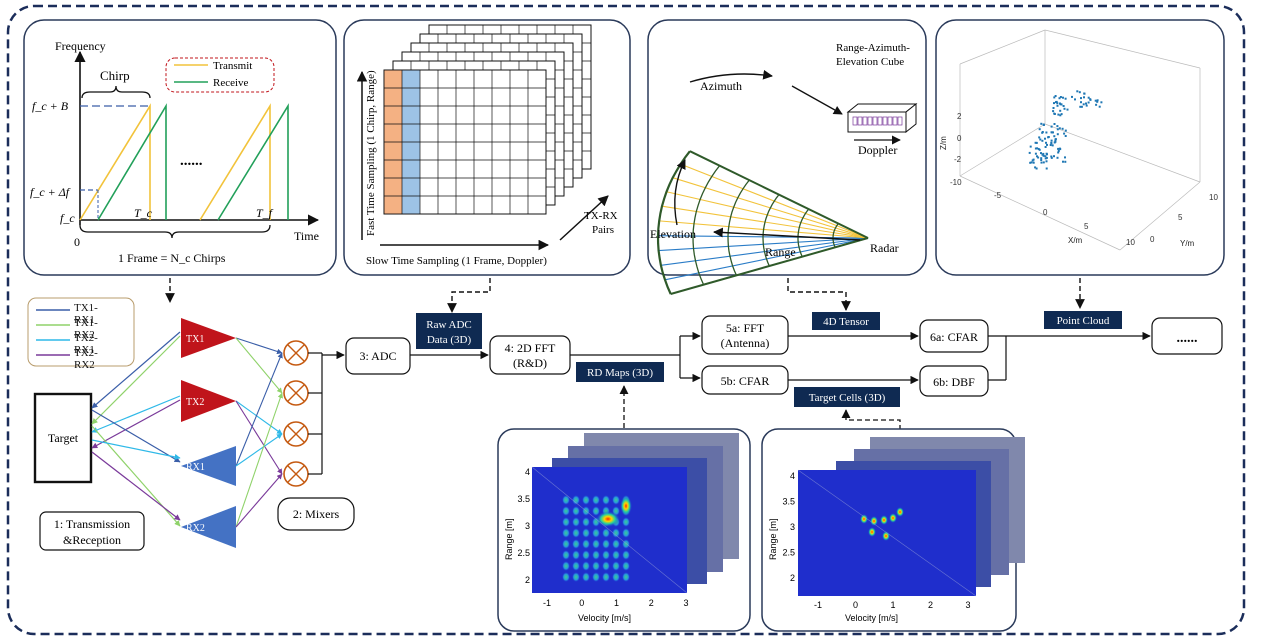 Image resolution: width=1262 pixels, height=641 pixels. Describe the element at coordinates (1187, 243) in the screenshot. I see `y-axis-label: Y/m` at that location.